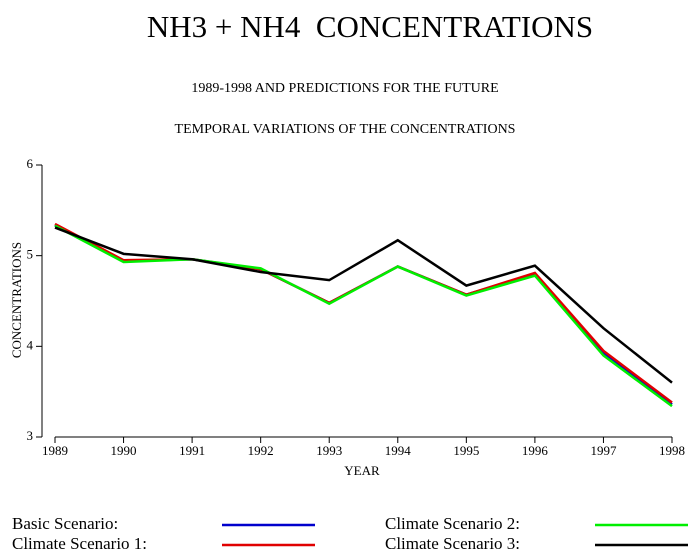 The image size is (691, 559). I want to click on legend-label: Climate Scenario 3:, so click(452, 543).